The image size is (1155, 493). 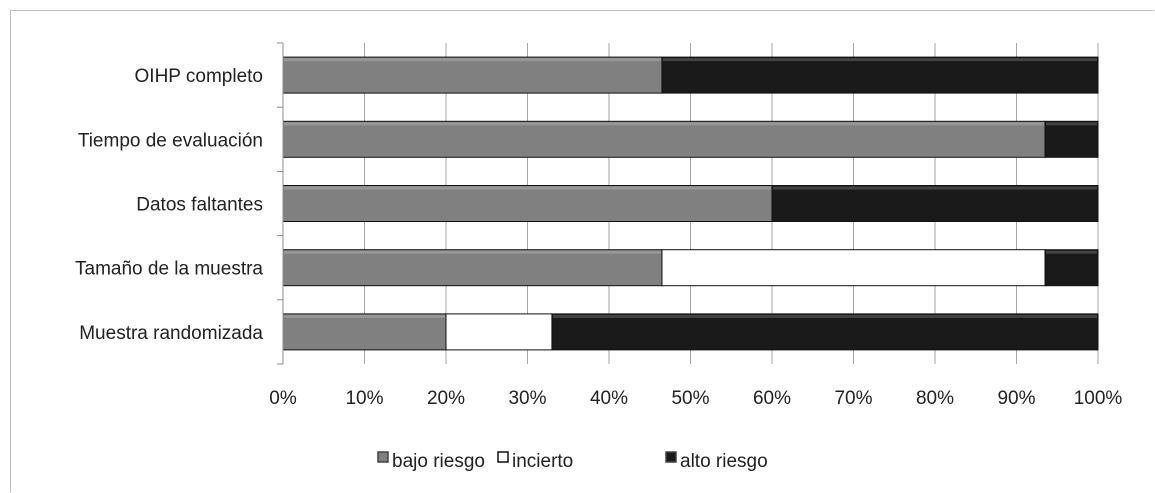 I want to click on x-tick-labels: 0% 10% 20% 30% 40% 50% 60% 70% 80% 90% 100%, so click(x=695, y=398).